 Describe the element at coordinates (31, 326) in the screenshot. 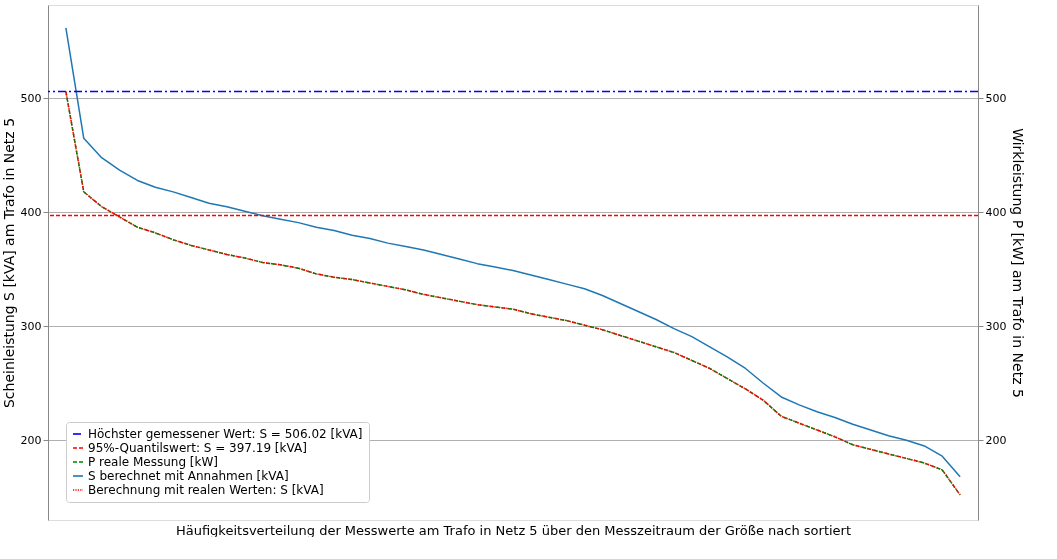

I see `y-tick-label: 300` at that location.